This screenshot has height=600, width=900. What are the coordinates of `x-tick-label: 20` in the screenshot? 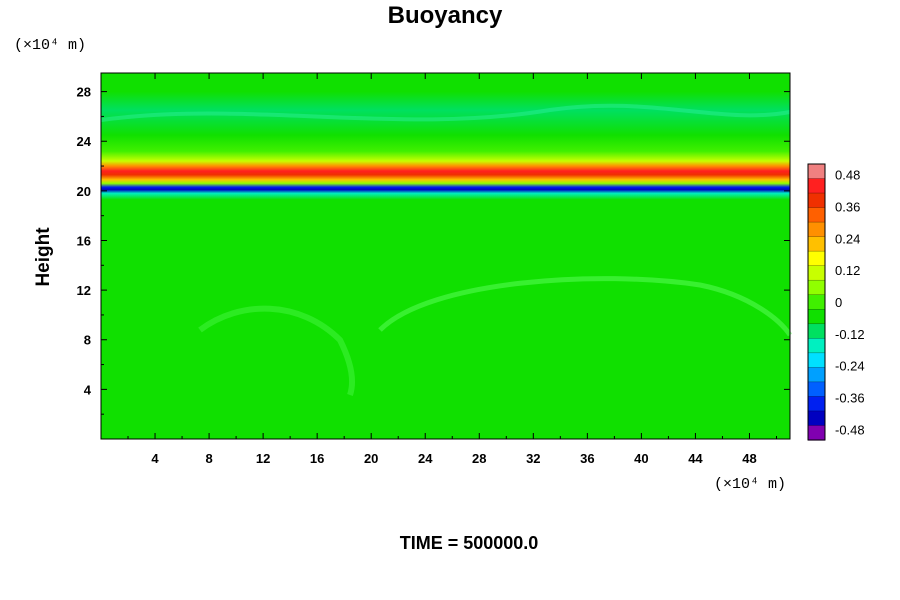 It's located at (371, 458).